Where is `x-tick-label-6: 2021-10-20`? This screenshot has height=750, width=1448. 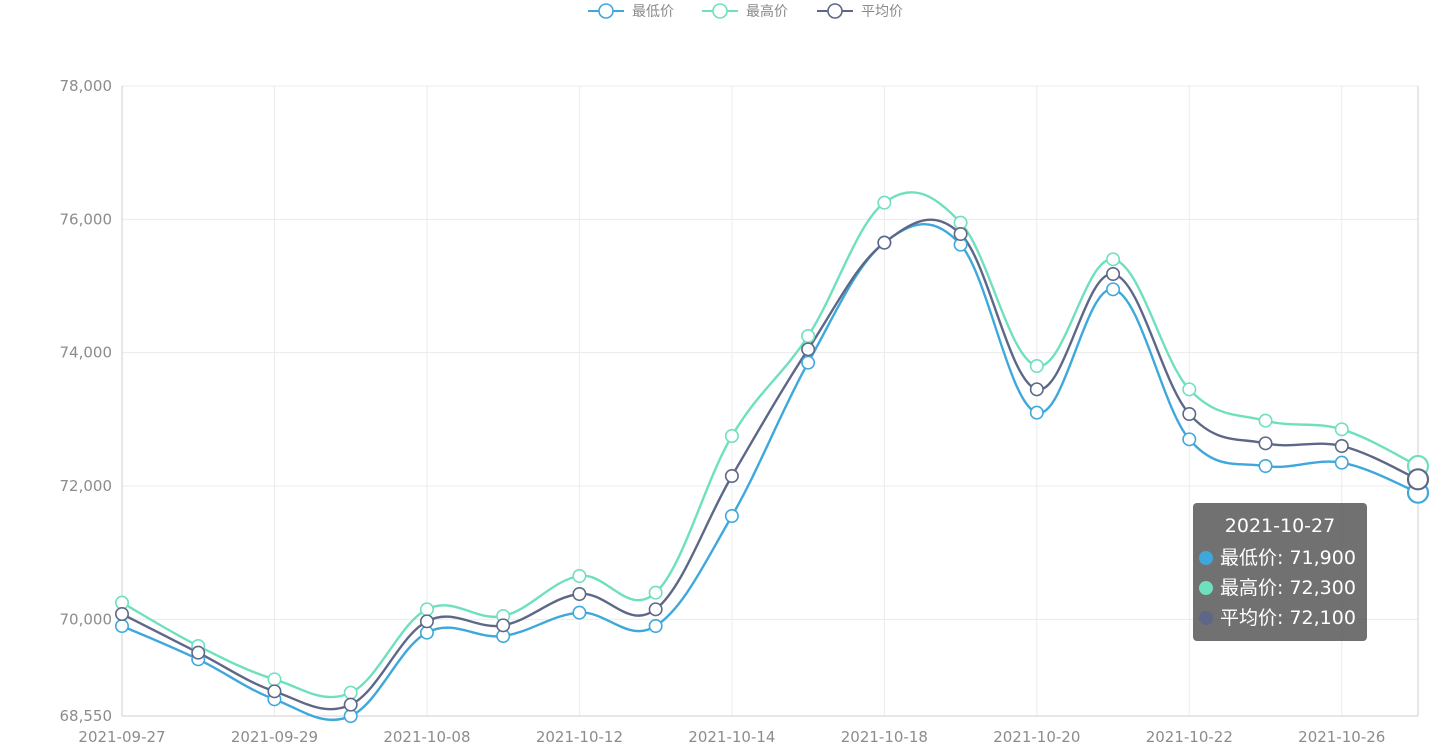 x-tick-label-6: 2021-10-20 is located at coordinates (1036, 737).